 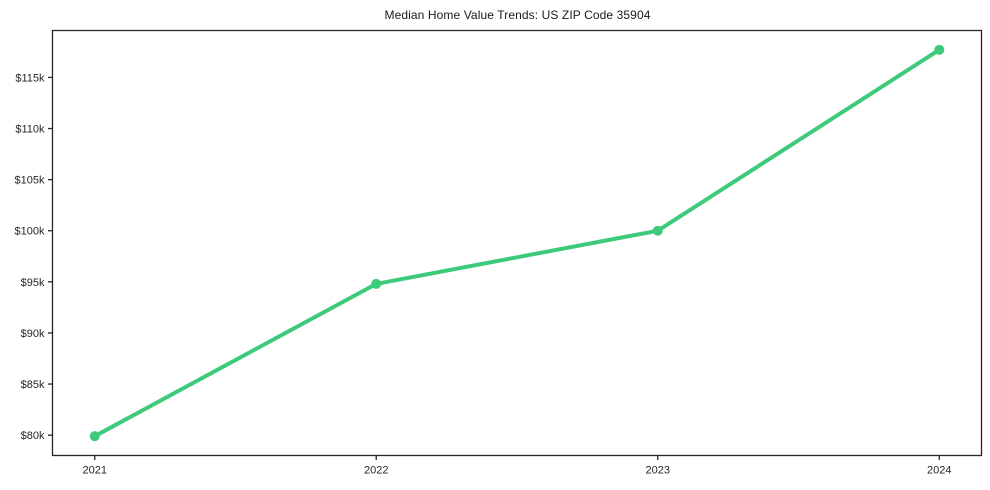 I want to click on x-tick-label: 2023, so click(x=658, y=471).